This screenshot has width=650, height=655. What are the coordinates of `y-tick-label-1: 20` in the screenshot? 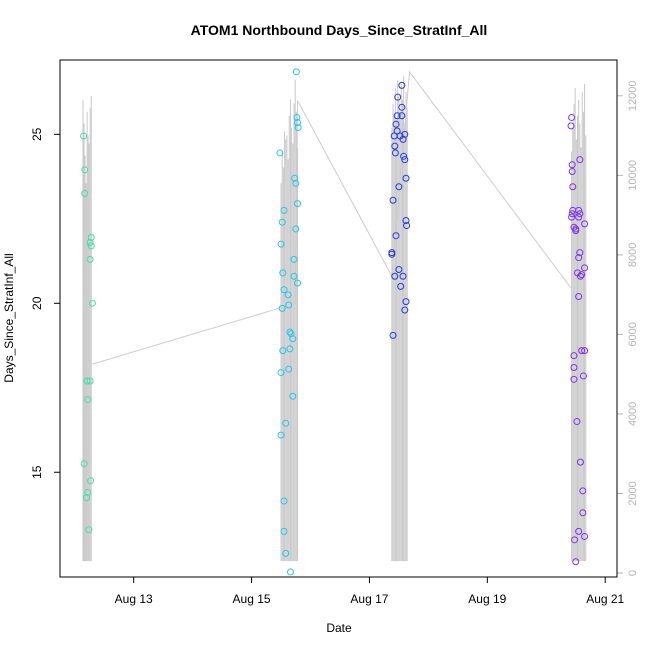 It's located at (37, 303).